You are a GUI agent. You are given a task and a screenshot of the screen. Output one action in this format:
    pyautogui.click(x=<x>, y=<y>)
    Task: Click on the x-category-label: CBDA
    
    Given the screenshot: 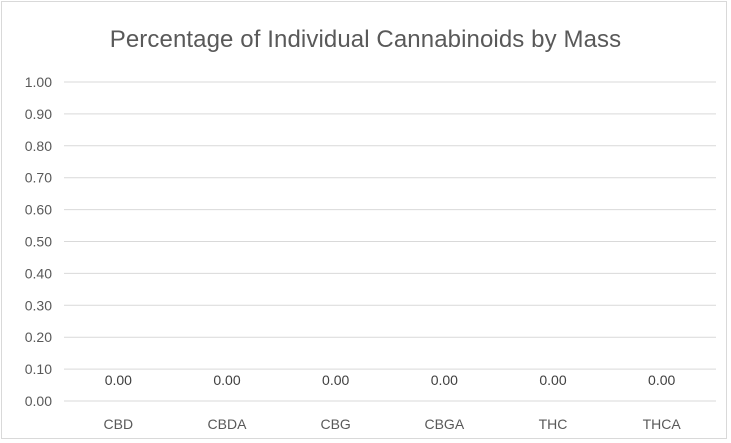 What is the action you would take?
    pyautogui.click(x=228, y=424)
    